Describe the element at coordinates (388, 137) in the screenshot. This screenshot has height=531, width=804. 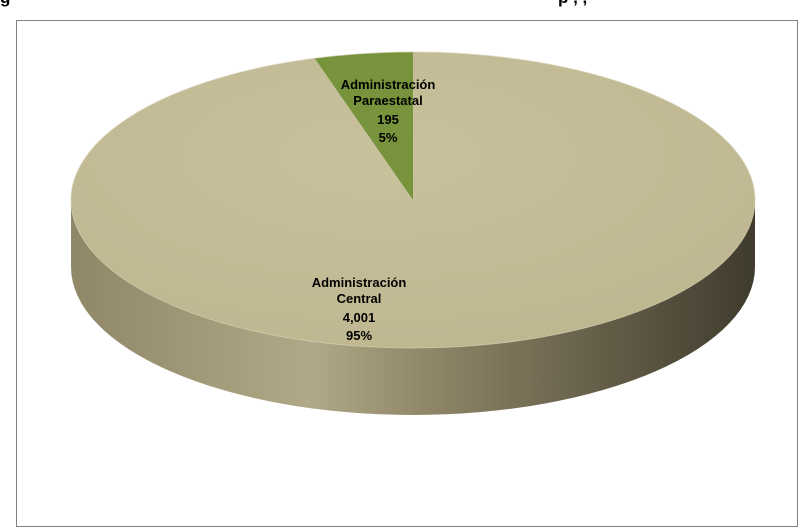
I see `slice-label-paraestatal-percent: 5%` at that location.